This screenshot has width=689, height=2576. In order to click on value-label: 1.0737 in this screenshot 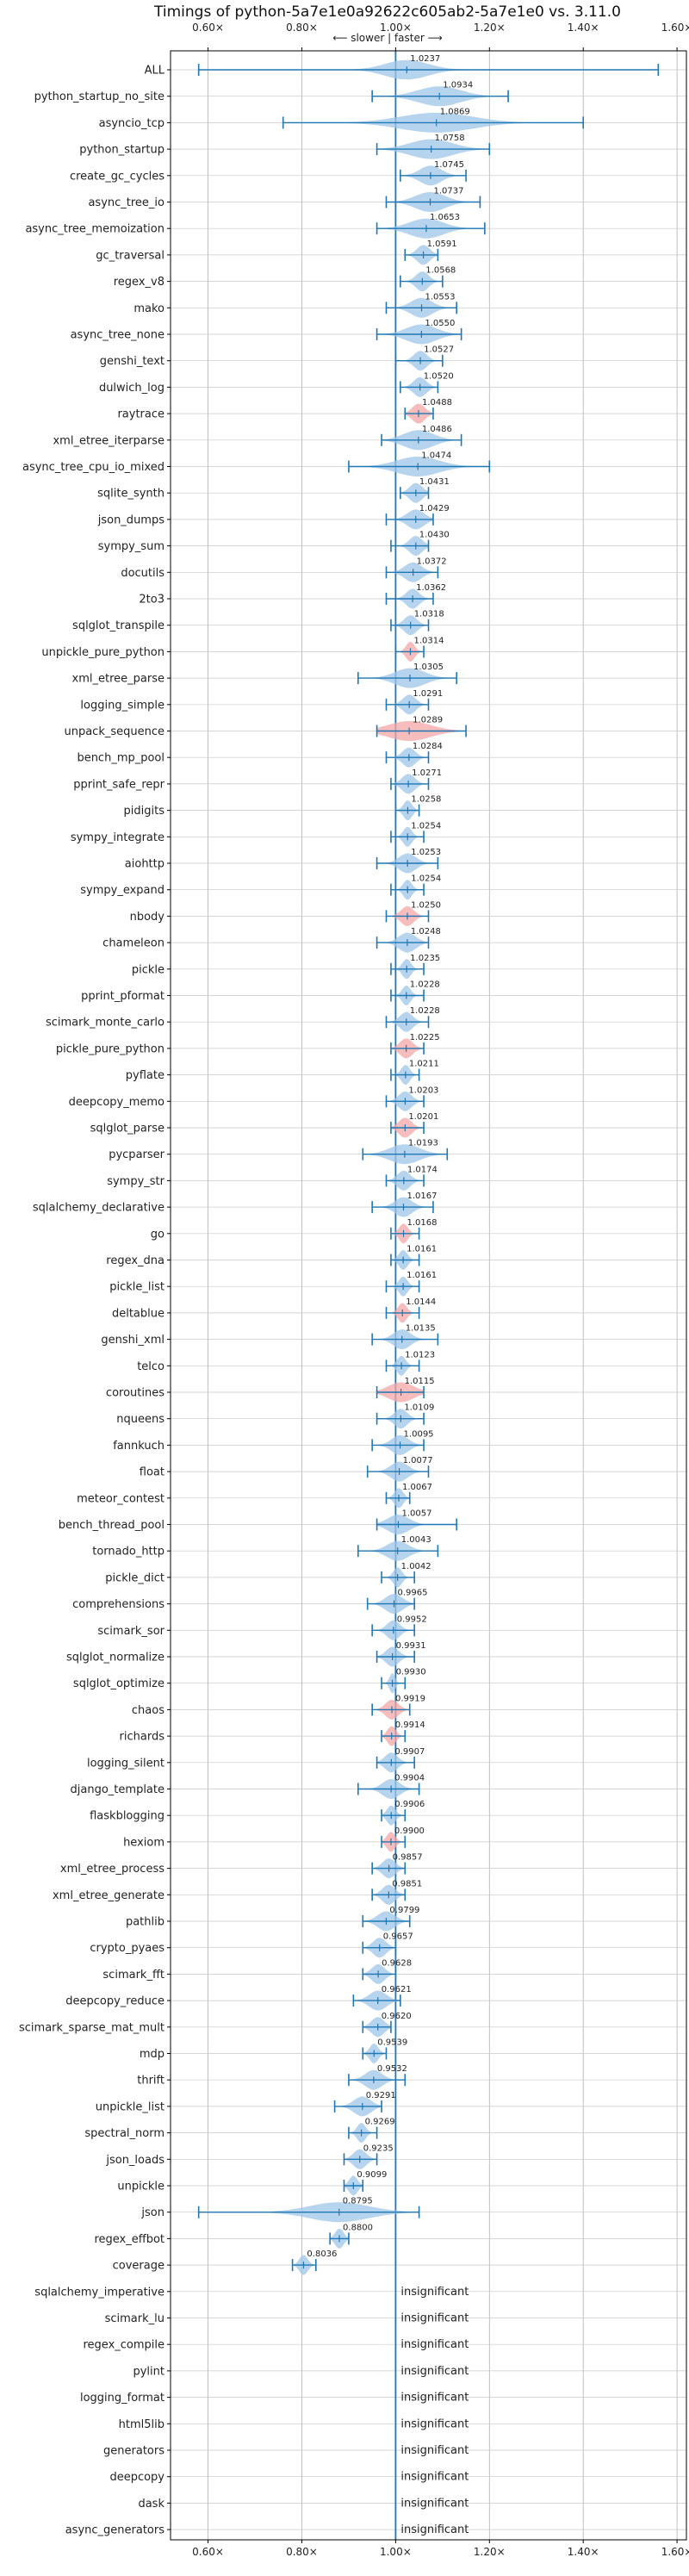, I will do `click(449, 192)`.